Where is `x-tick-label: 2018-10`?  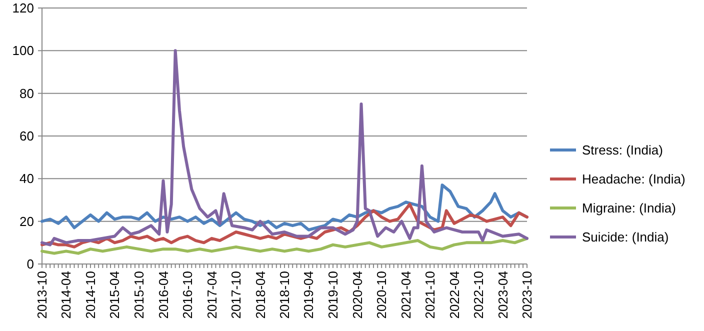
x-tick-label: 2018-10 is located at coordinates (284, 295).